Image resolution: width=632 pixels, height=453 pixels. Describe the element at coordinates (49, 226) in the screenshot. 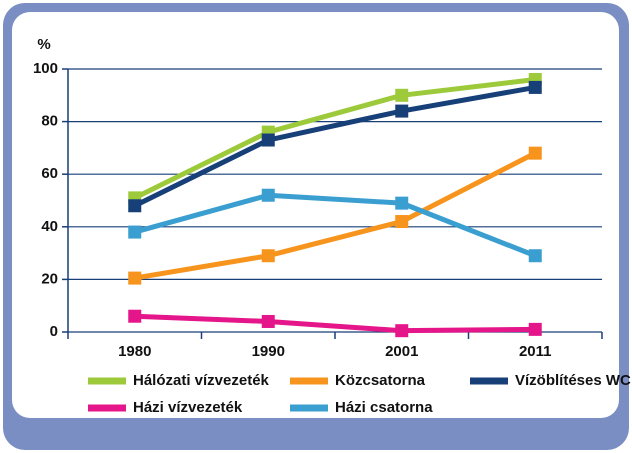

I see `y-tick-label: 40` at that location.